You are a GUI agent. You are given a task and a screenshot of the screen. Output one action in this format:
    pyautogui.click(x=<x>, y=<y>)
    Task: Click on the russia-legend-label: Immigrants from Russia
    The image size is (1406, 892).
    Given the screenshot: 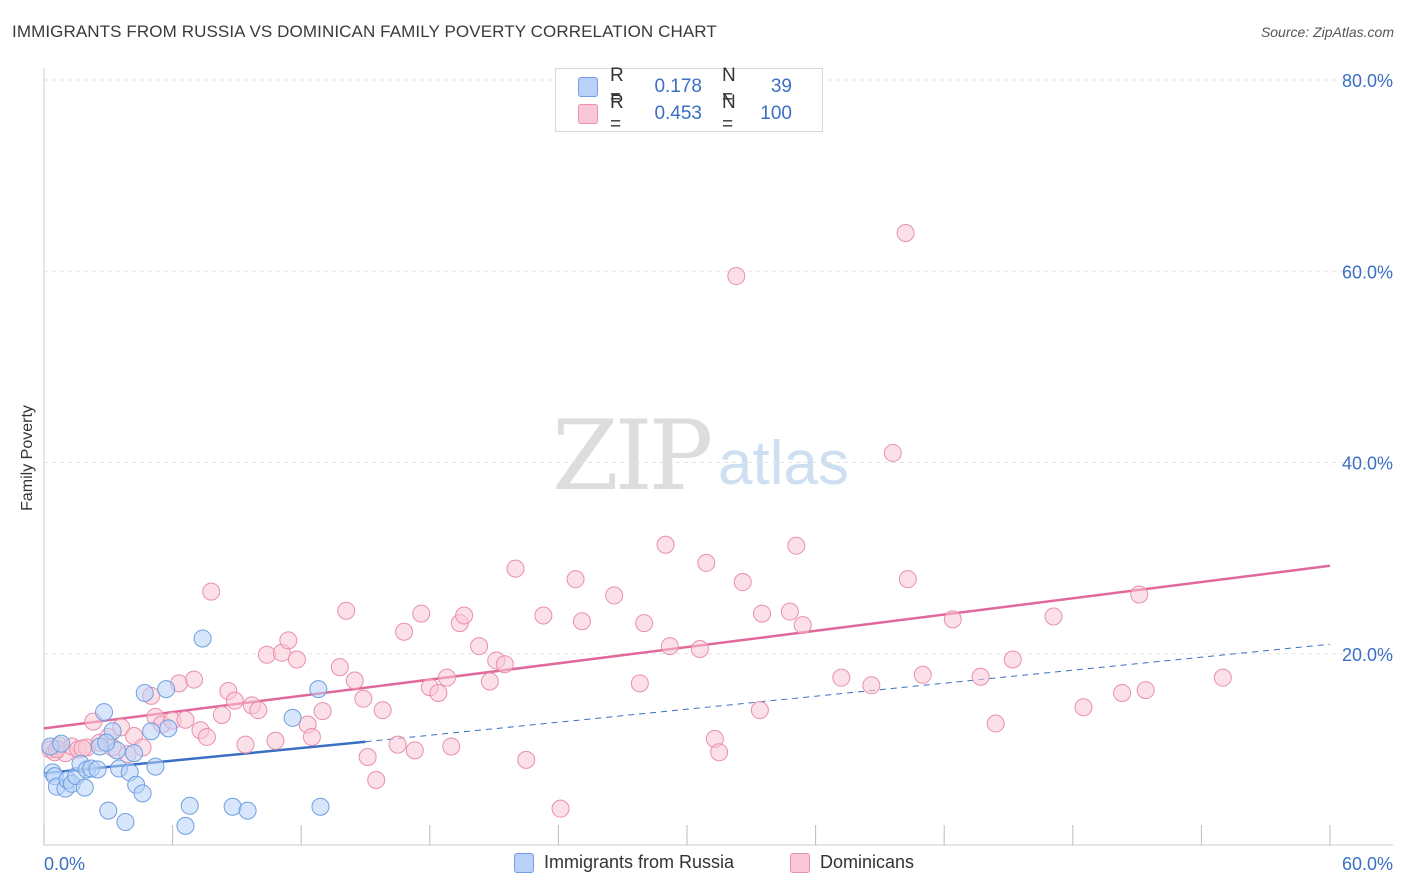 What is the action you would take?
    pyautogui.click(x=639, y=862)
    